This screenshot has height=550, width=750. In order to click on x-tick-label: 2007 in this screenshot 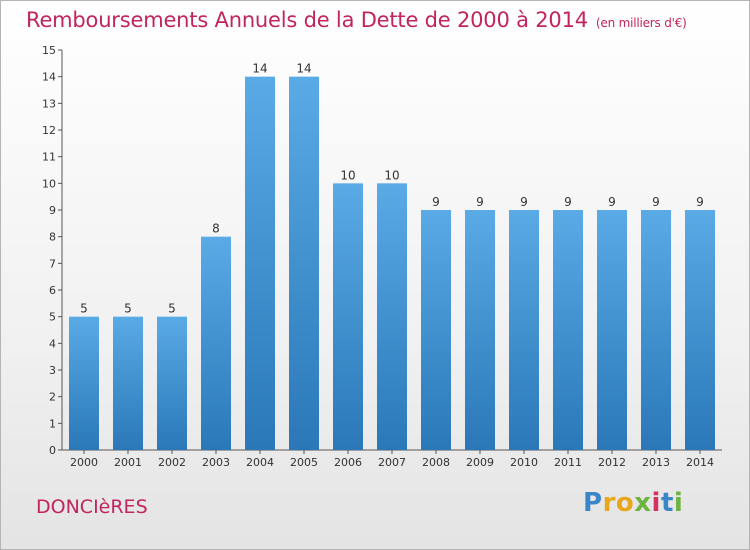, I will do `click(392, 462)`.